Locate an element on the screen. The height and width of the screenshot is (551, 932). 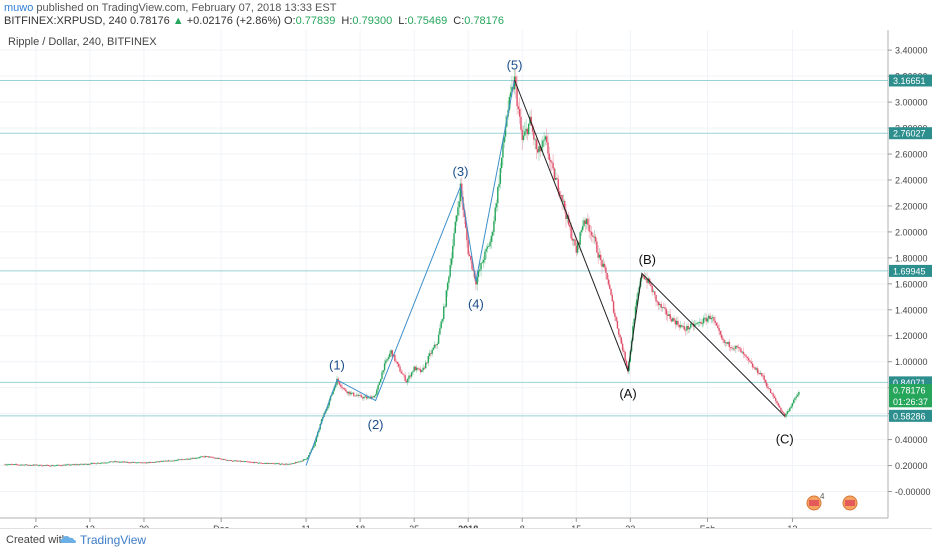
price-badge-label: 0.78176 is located at coordinates (909, 391).